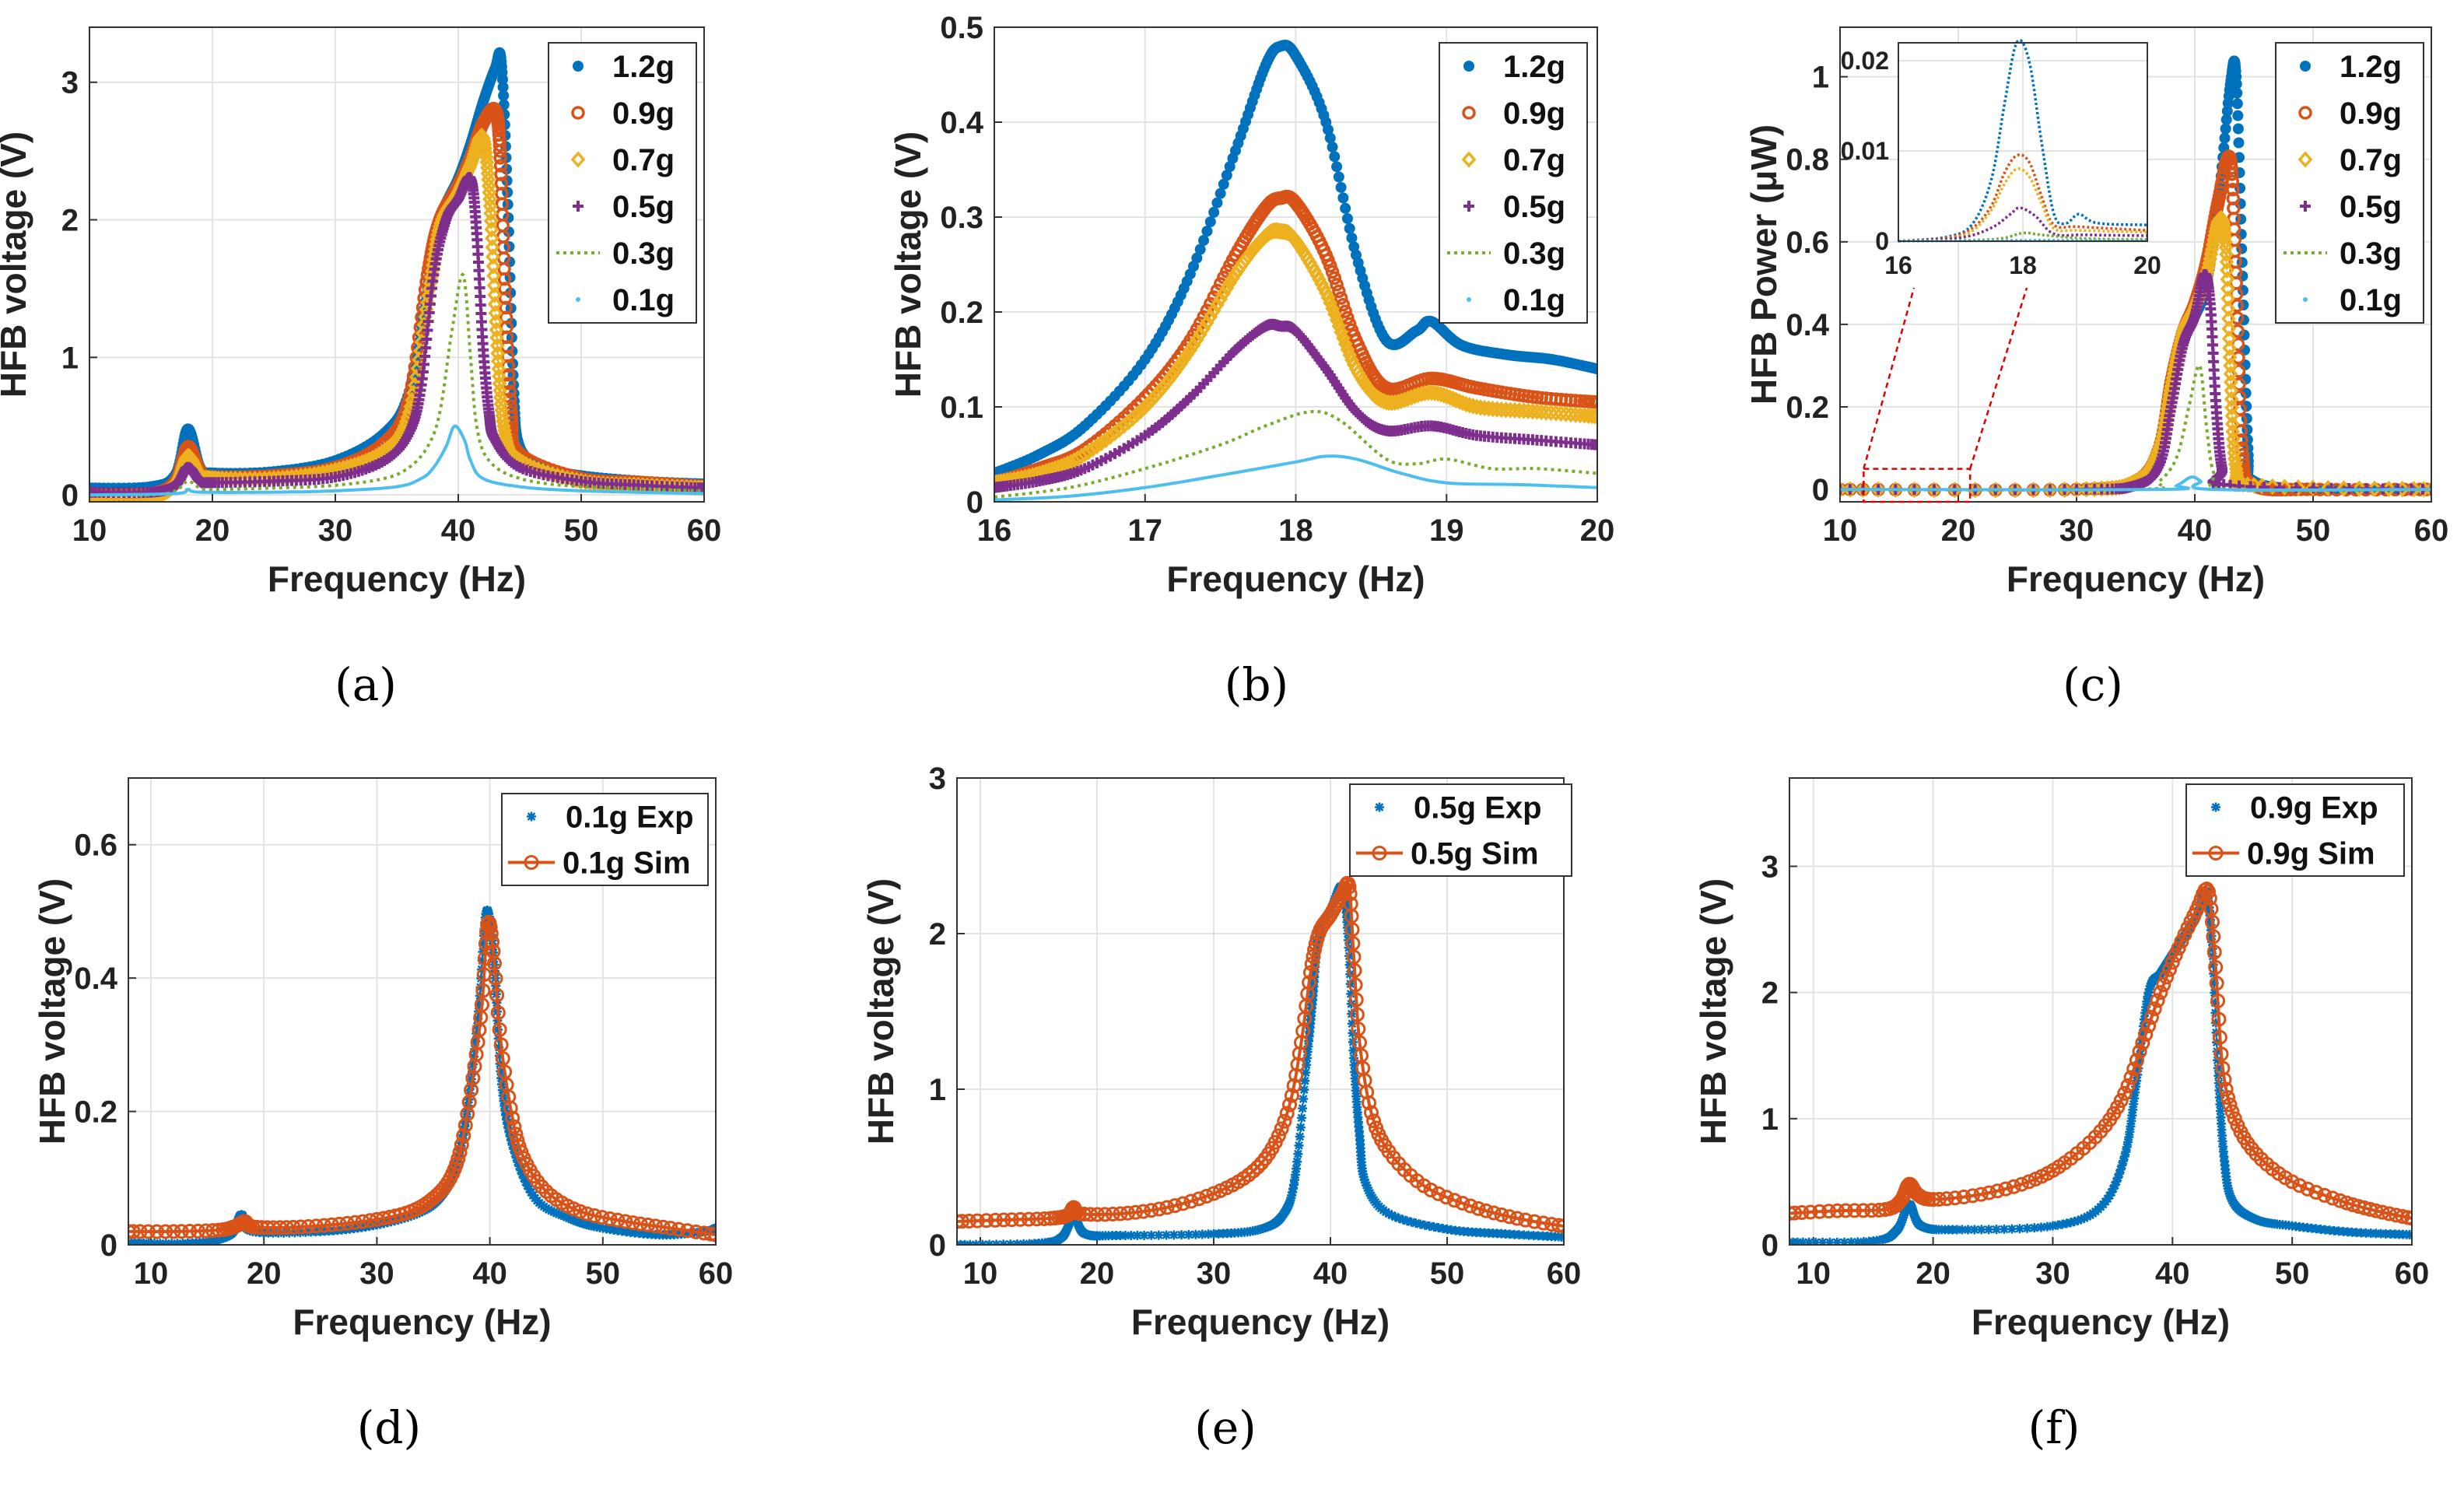 This screenshot has width=2464, height=1486. Describe the element at coordinates (643, 300) in the screenshot. I see `legend-label: 0.1g` at that location.